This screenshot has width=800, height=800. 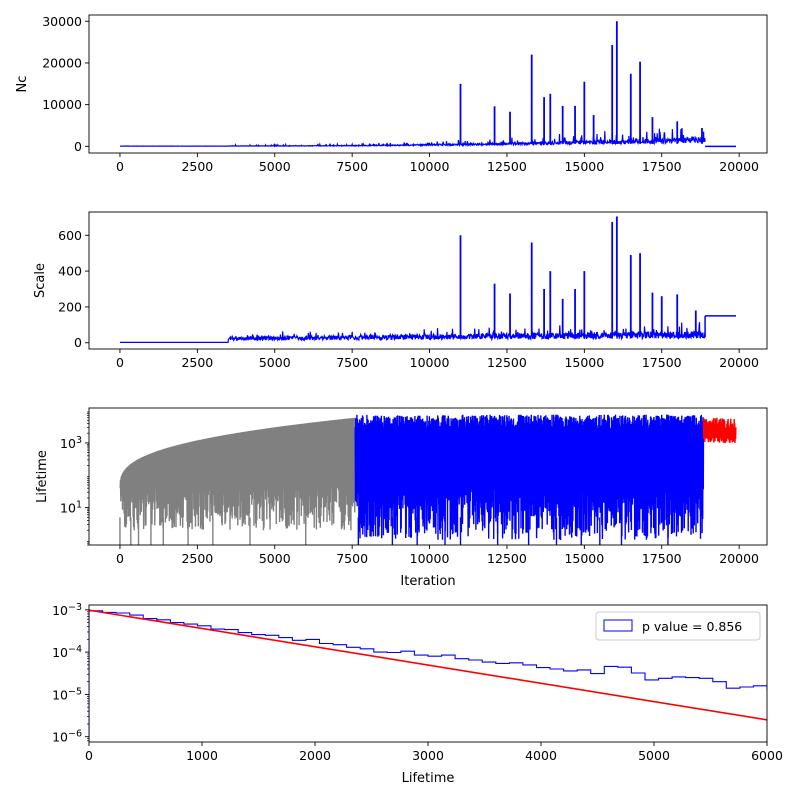 I want to click on x-tick-label: 2000, so click(x=315, y=755).